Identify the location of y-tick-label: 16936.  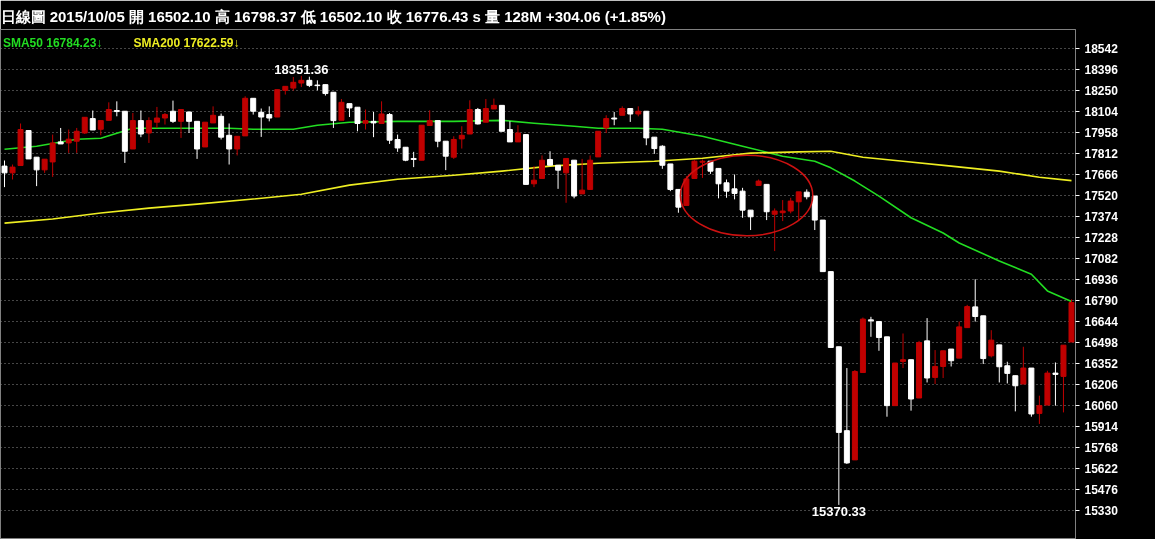
(1101, 280).